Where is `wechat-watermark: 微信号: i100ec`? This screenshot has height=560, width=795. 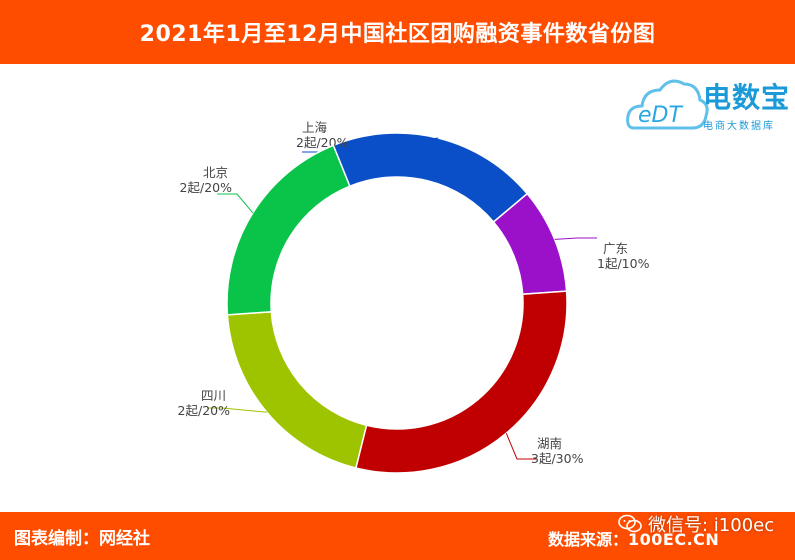 wechat-watermark: 微信号: i100ec is located at coordinates (696, 524).